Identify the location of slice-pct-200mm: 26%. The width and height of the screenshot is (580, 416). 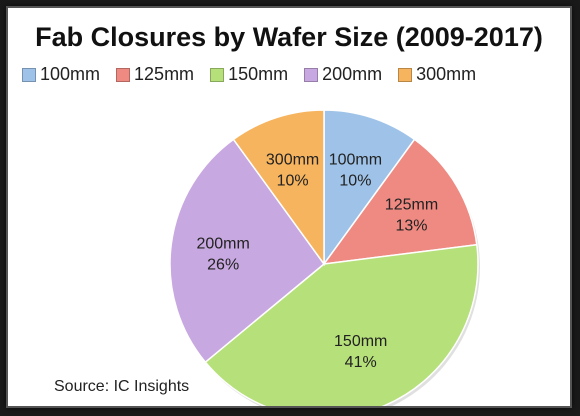
(223, 264).